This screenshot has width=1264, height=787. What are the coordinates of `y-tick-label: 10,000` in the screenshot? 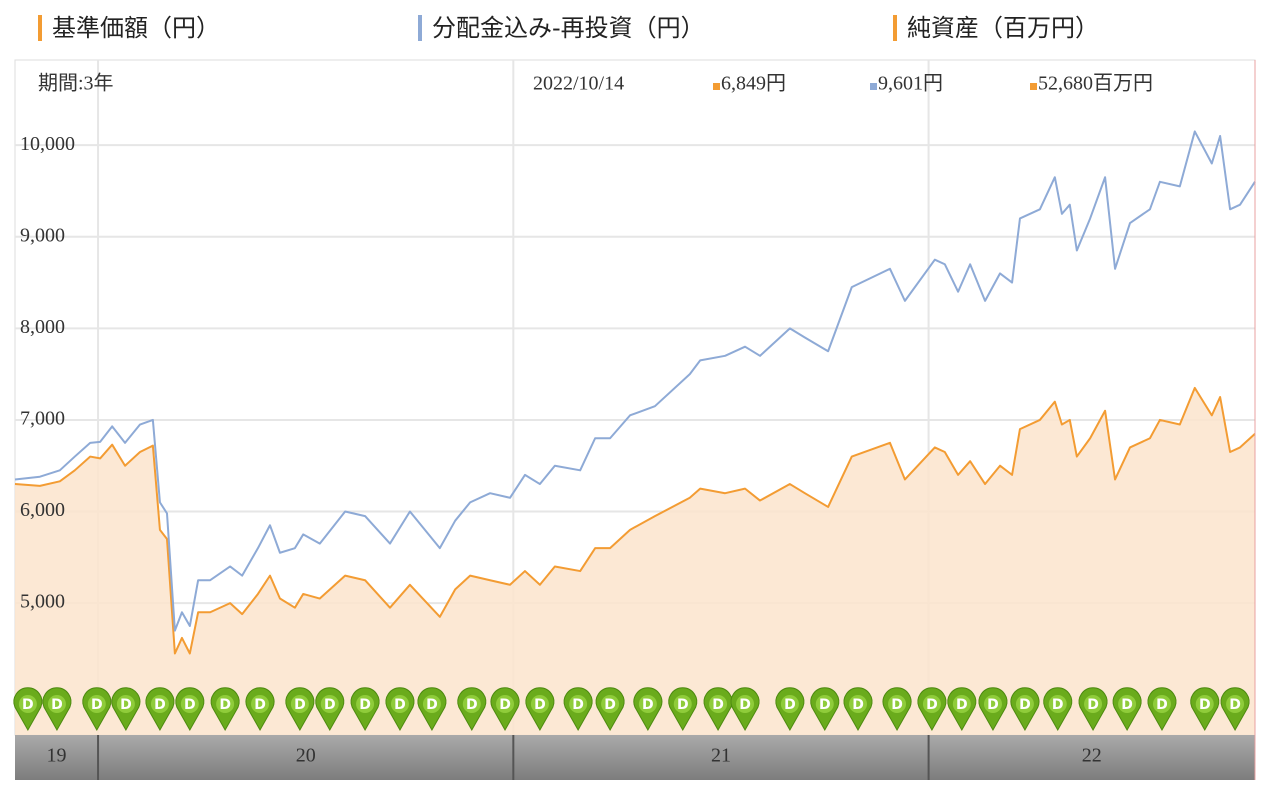 It's located at (47, 144).